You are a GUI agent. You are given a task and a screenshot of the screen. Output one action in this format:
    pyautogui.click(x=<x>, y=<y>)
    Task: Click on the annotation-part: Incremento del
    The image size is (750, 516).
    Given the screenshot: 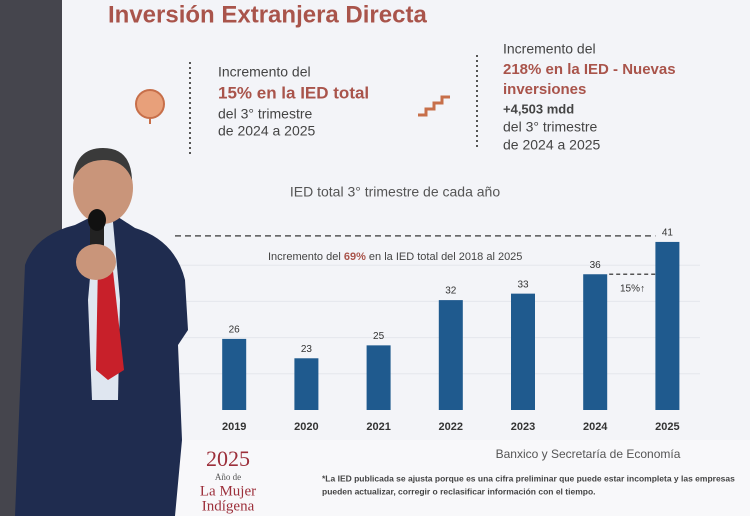 What is the action you would take?
    pyautogui.click(x=306, y=257)
    